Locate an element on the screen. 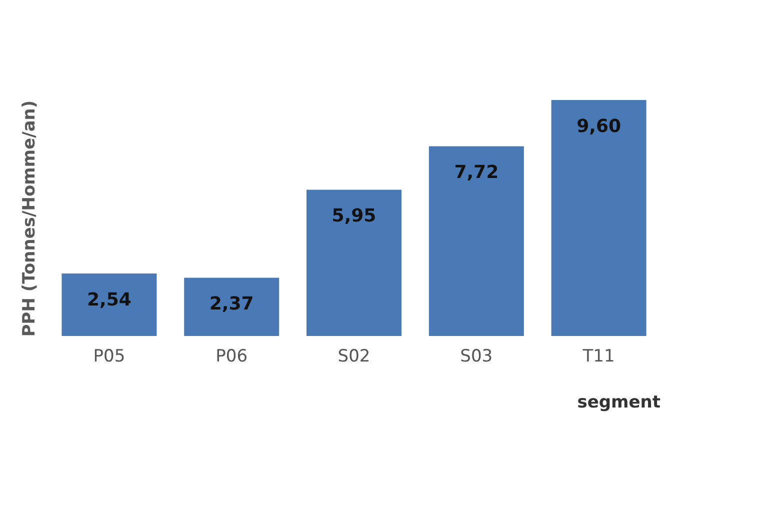 The width and height of the screenshot is (758, 517). data-label: 9,60 is located at coordinates (599, 126).